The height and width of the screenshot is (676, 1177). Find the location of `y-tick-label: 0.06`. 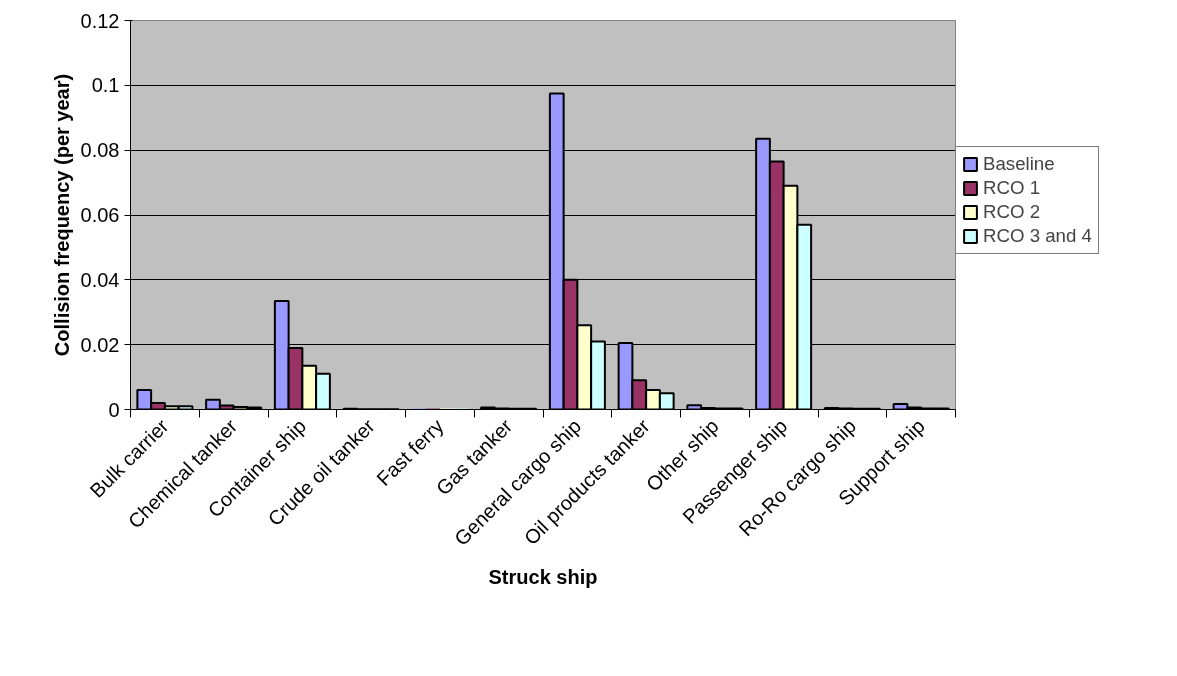

y-tick-label: 0.06 is located at coordinates (100, 215).